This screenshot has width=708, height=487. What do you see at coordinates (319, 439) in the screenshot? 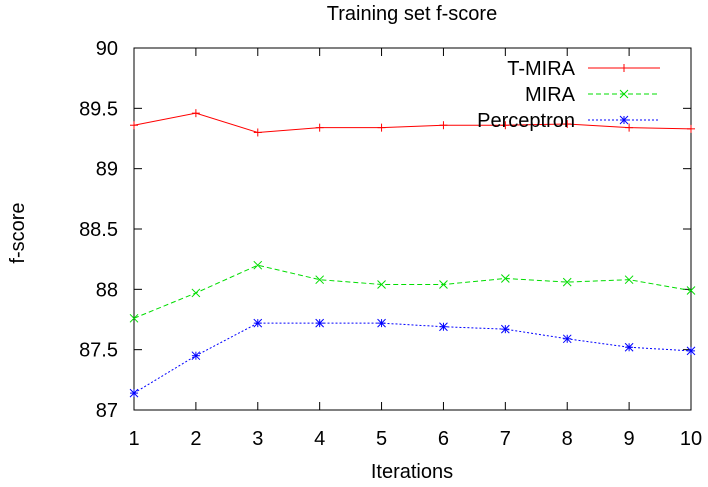
I see `x-tick-label: 4` at bounding box center [319, 439].